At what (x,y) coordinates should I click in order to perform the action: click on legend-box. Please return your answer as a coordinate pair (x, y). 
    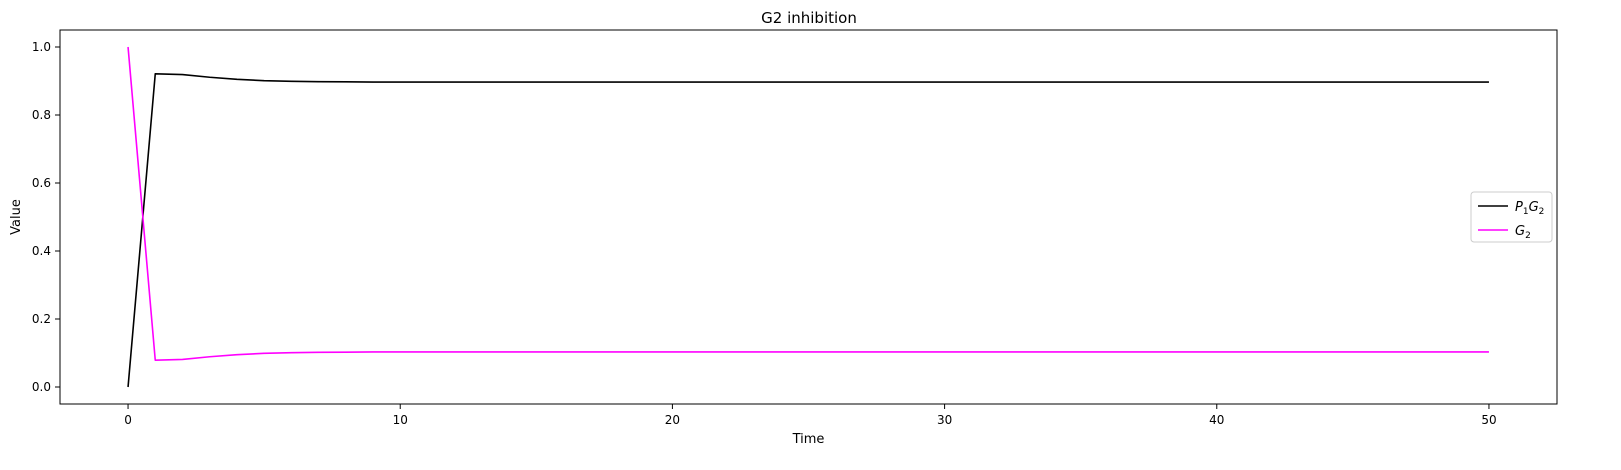
    Looking at the image, I should click on (1511, 217).